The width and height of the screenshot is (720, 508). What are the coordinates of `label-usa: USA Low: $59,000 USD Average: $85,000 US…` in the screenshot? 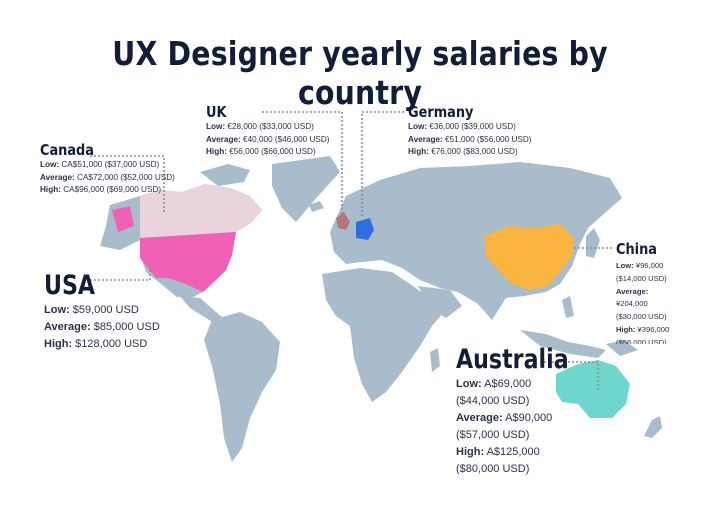 It's located at (102, 311).